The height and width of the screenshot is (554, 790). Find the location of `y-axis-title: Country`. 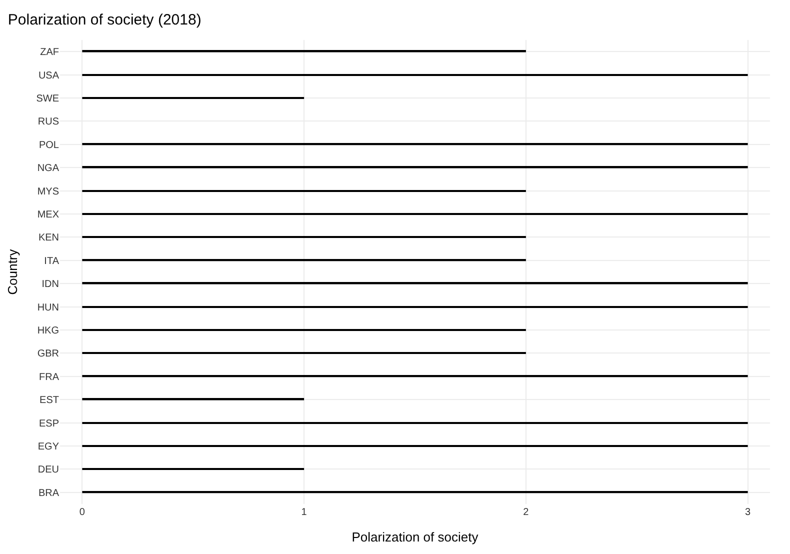

y-axis-title: Country is located at coordinates (12, 271).